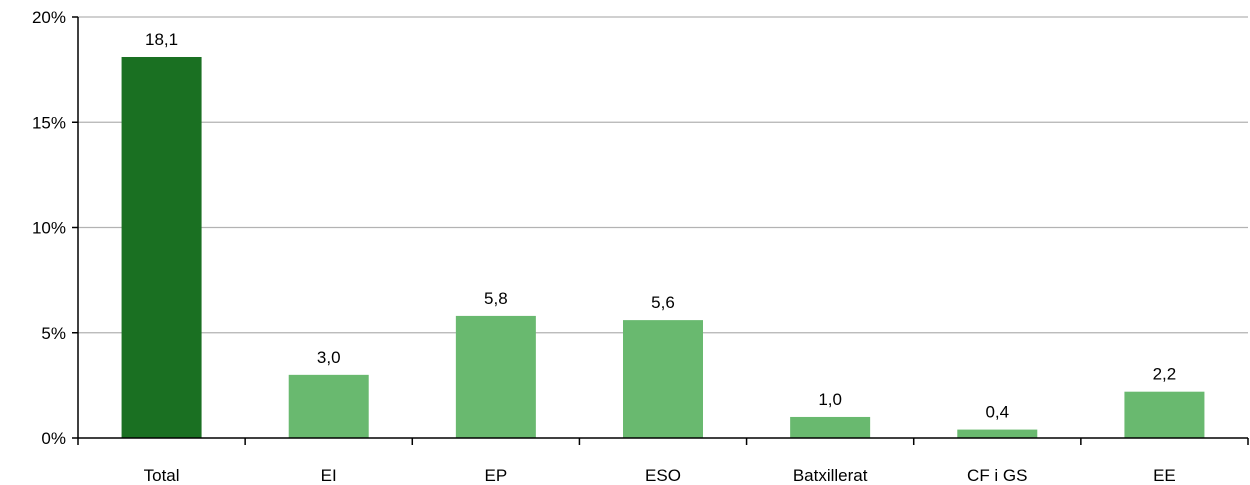 This screenshot has width=1250, height=485. What do you see at coordinates (830, 475) in the screenshot?
I see `x-tick-label: Batxillerat` at bounding box center [830, 475].